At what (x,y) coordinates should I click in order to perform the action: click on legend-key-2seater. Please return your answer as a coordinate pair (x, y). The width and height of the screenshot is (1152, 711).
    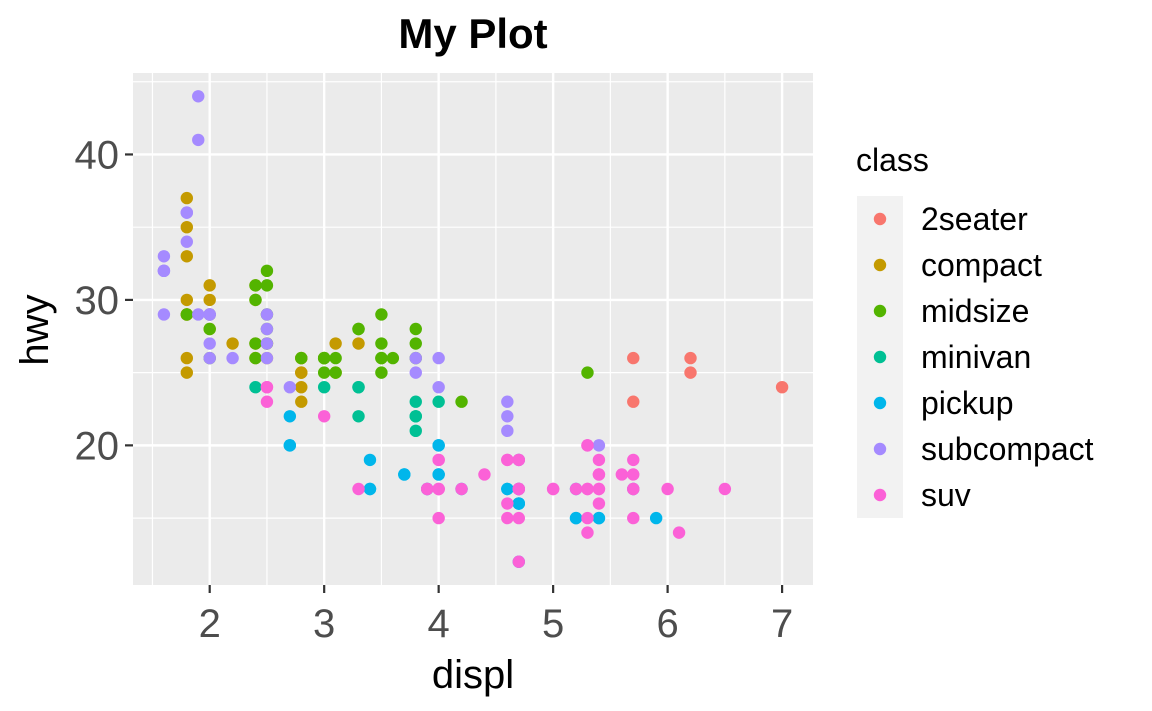
    Looking at the image, I should click on (880, 219).